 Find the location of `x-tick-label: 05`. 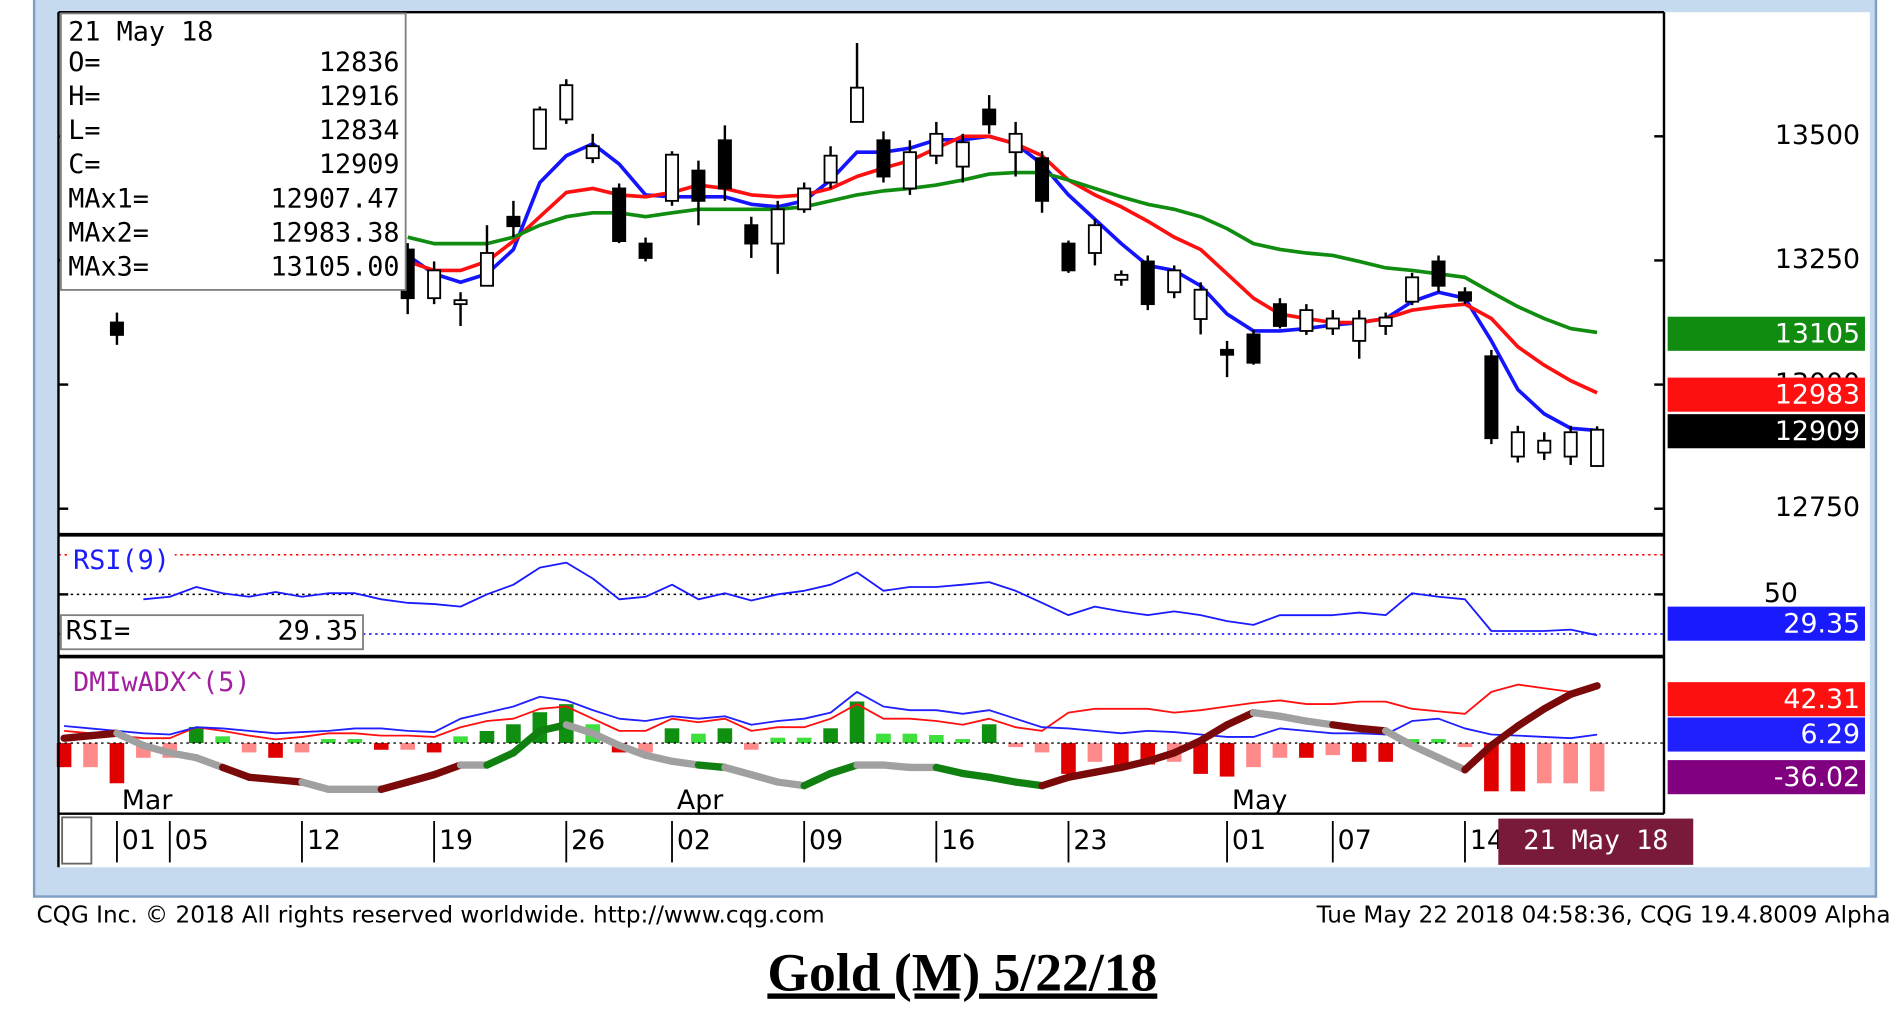

x-tick-label: 05 is located at coordinates (192, 840).